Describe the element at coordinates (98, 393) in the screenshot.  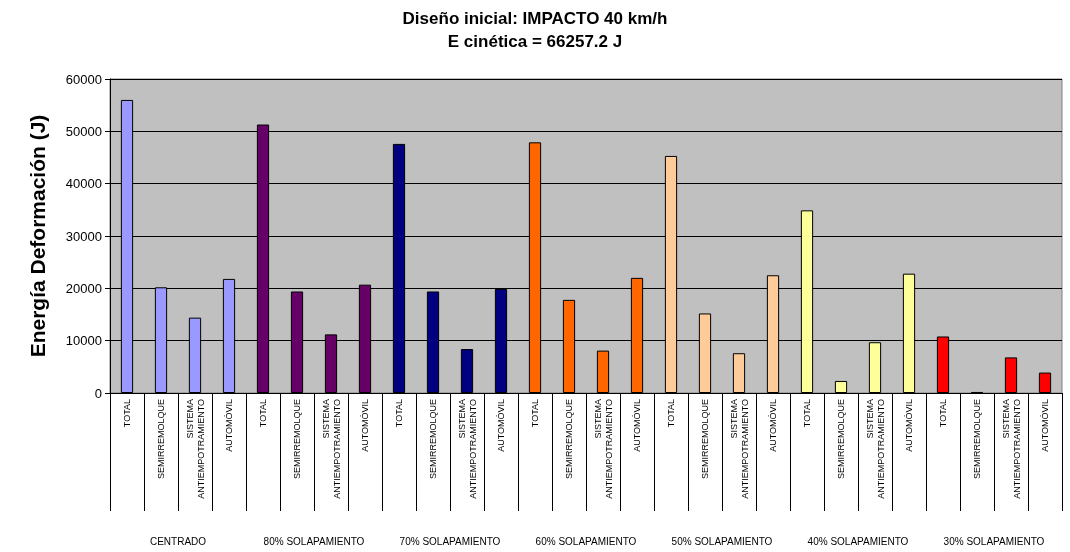
I see `y-tick-label: 0` at that location.